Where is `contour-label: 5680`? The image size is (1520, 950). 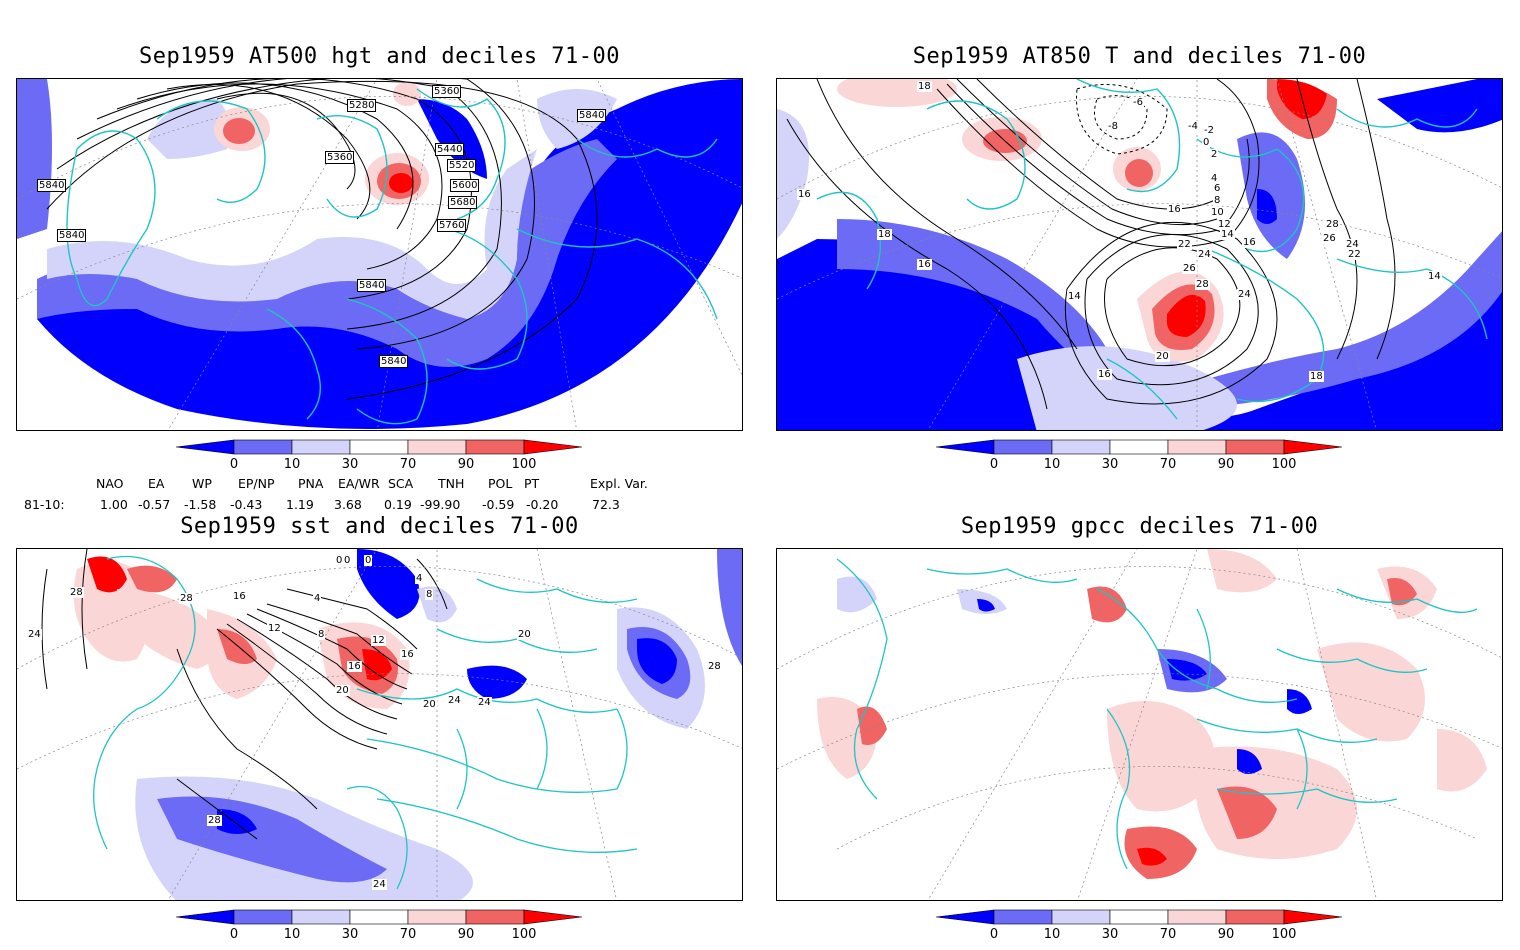
contour-label: 5680 is located at coordinates (463, 202).